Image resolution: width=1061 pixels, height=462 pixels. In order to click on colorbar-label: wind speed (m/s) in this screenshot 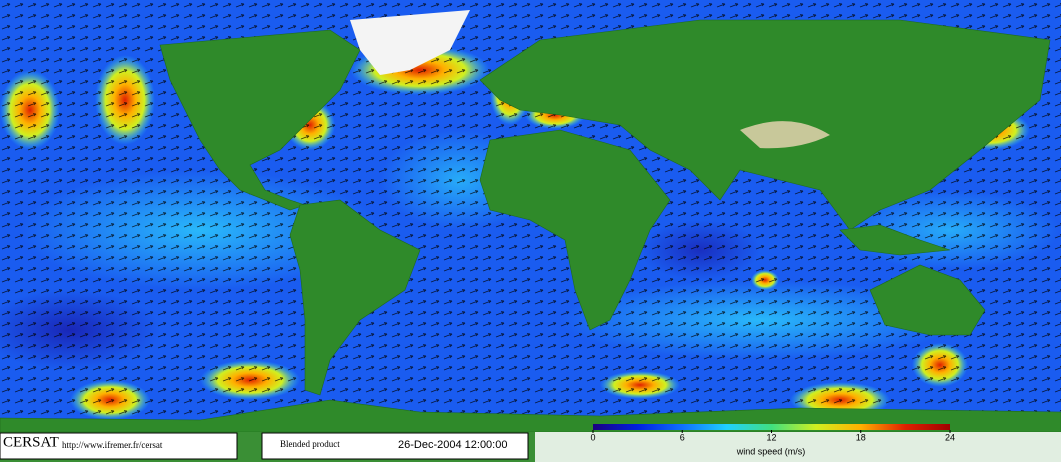, I will do `click(771, 451)`.